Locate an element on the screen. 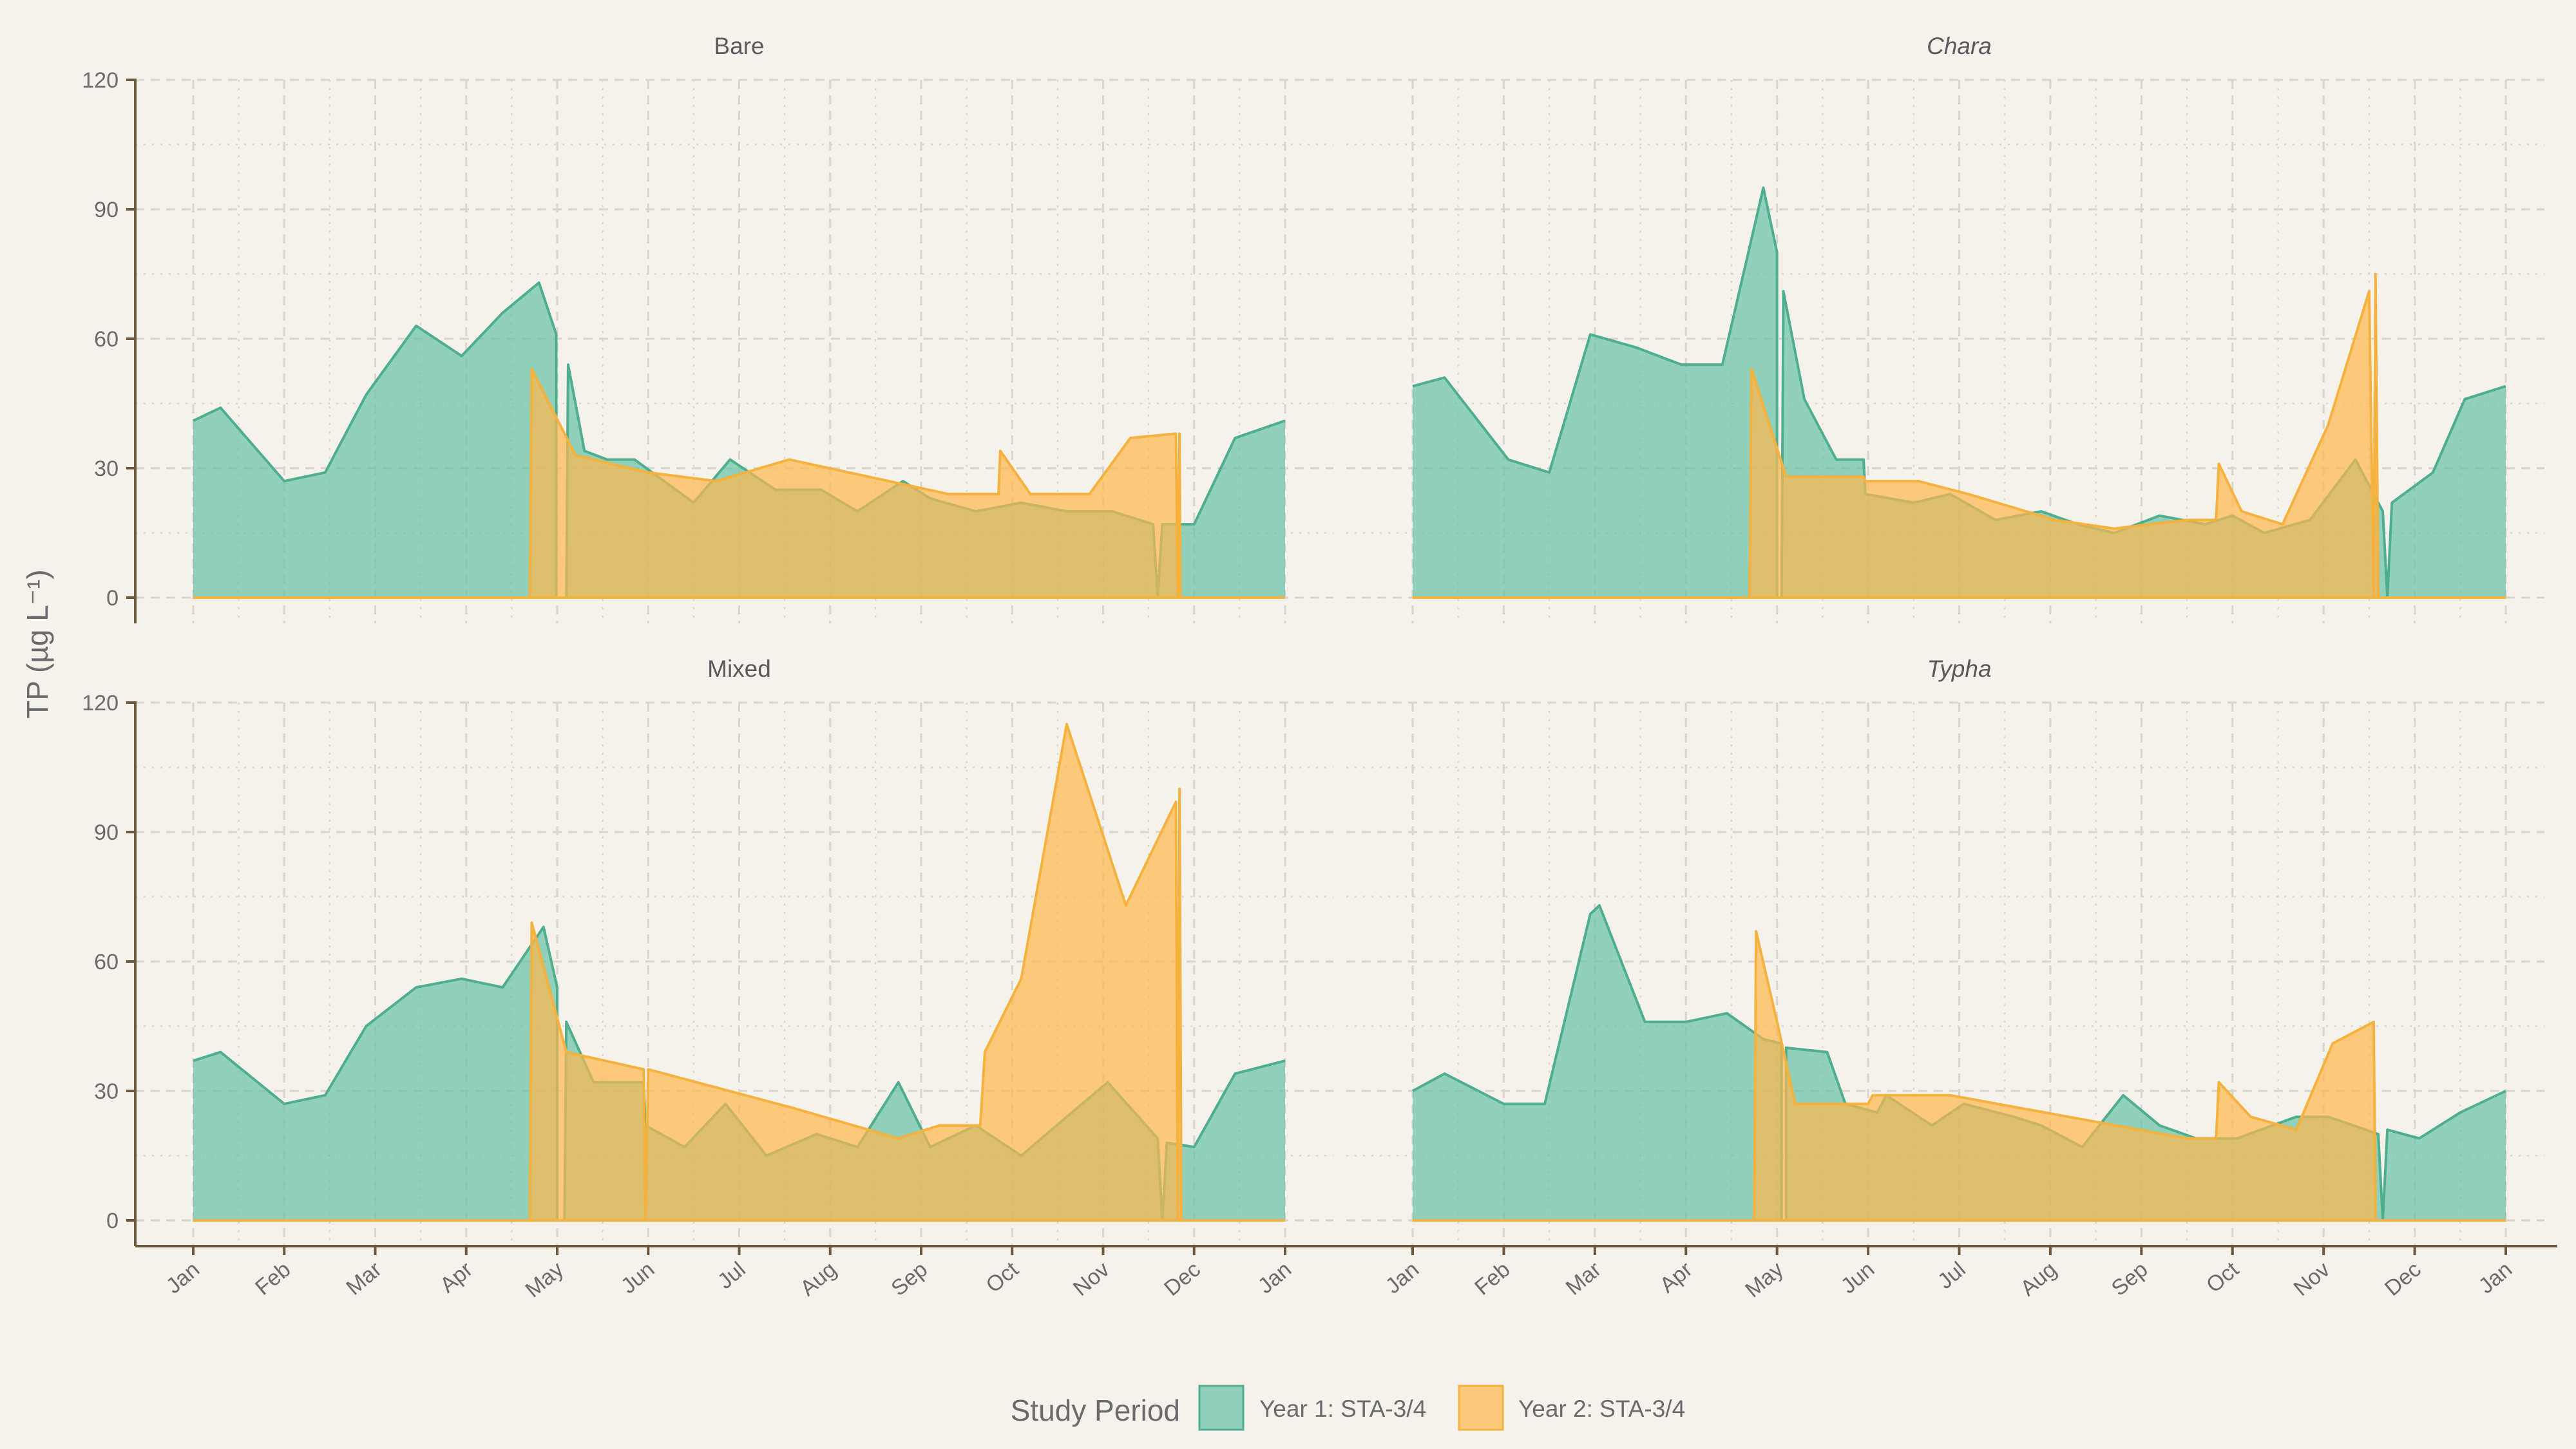  legend-label-year1: Year 1: STA-3/4 is located at coordinates (1342, 1409).